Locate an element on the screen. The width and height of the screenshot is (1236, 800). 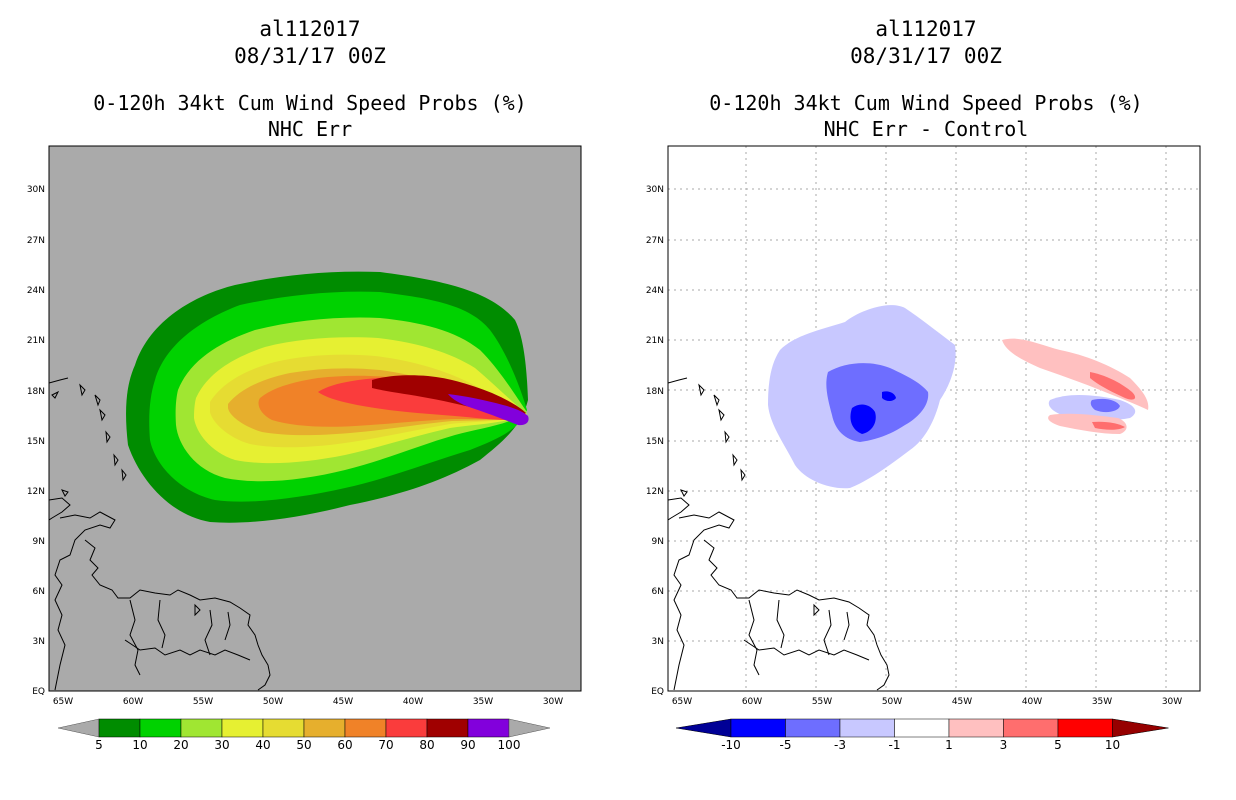
colorbar-label: 40 is located at coordinates (262, 745).